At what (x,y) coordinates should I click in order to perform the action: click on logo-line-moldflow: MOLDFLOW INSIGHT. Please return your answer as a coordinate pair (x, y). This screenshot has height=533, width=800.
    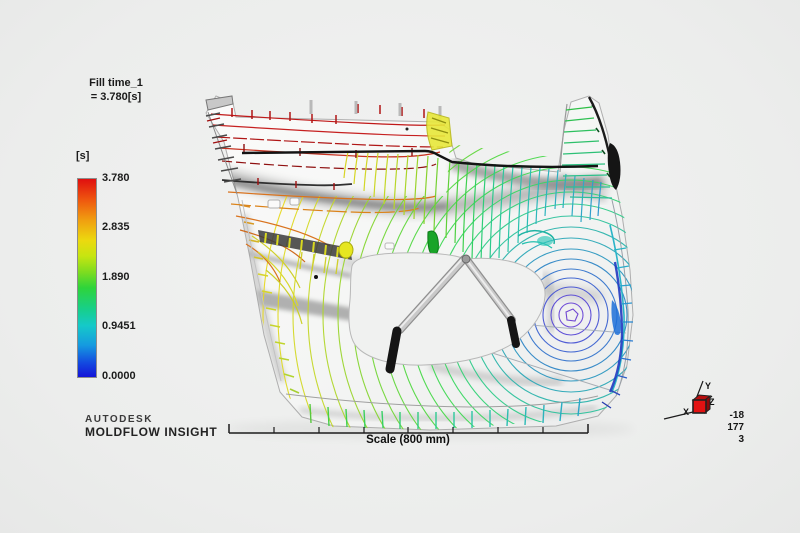
    Looking at the image, I should click on (151, 432).